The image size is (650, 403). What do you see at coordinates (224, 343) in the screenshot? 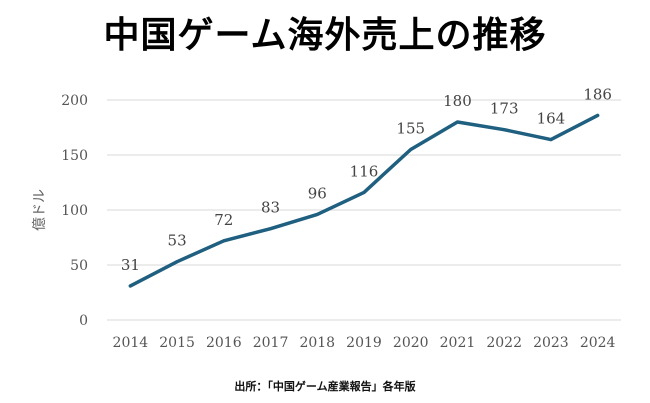
I see `x-tick-label: 2016` at bounding box center [224, 343].